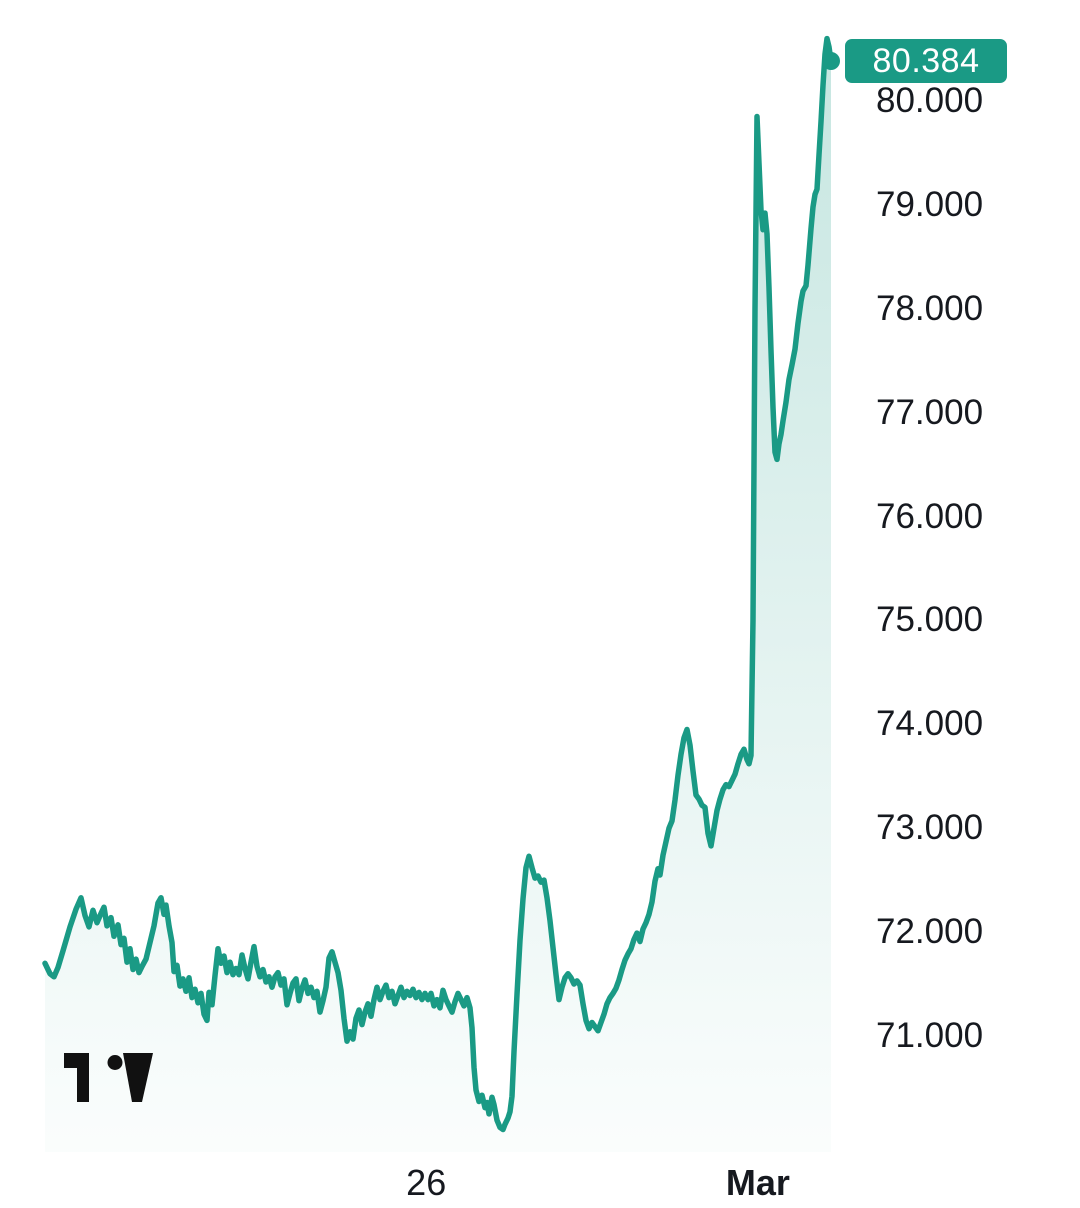  Describe the element at coordinates (109, 1077) in the screenshot. I see `tradingview-logo-icon` at that location.